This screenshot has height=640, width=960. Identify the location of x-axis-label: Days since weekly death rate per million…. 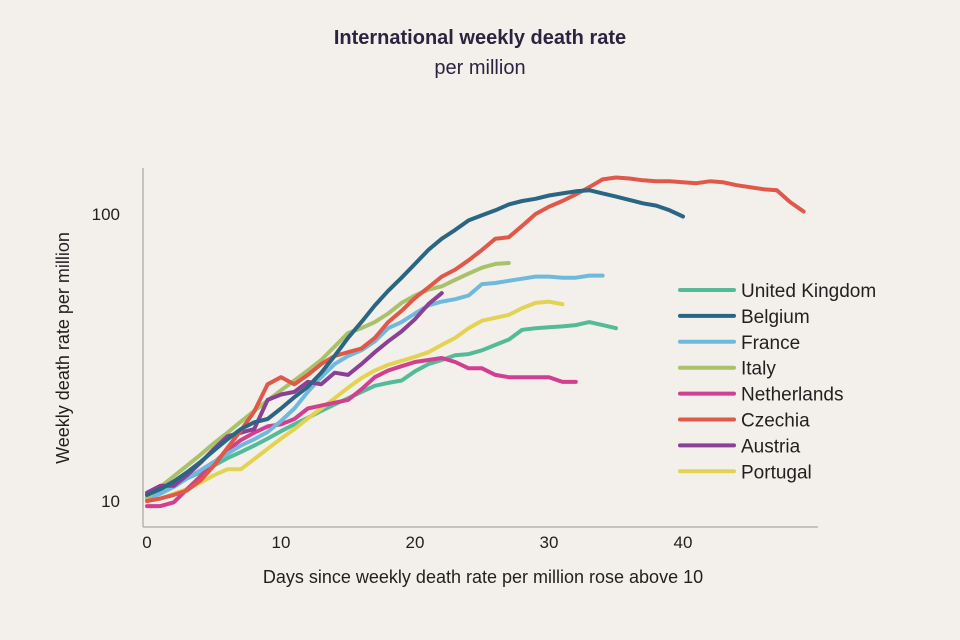
(483, 577).